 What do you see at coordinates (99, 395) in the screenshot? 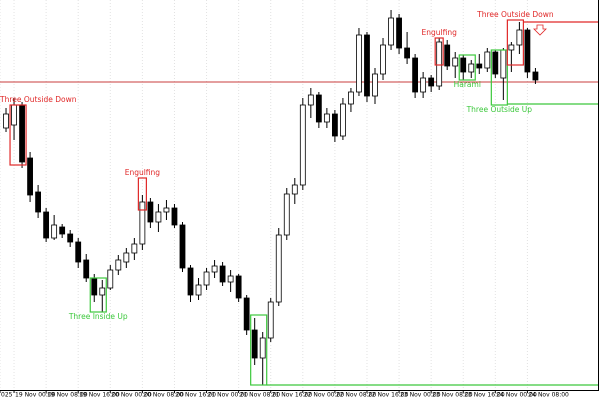
I see `x-tick-label: 19 Nov 16:00` at bounding box center [99, 395].